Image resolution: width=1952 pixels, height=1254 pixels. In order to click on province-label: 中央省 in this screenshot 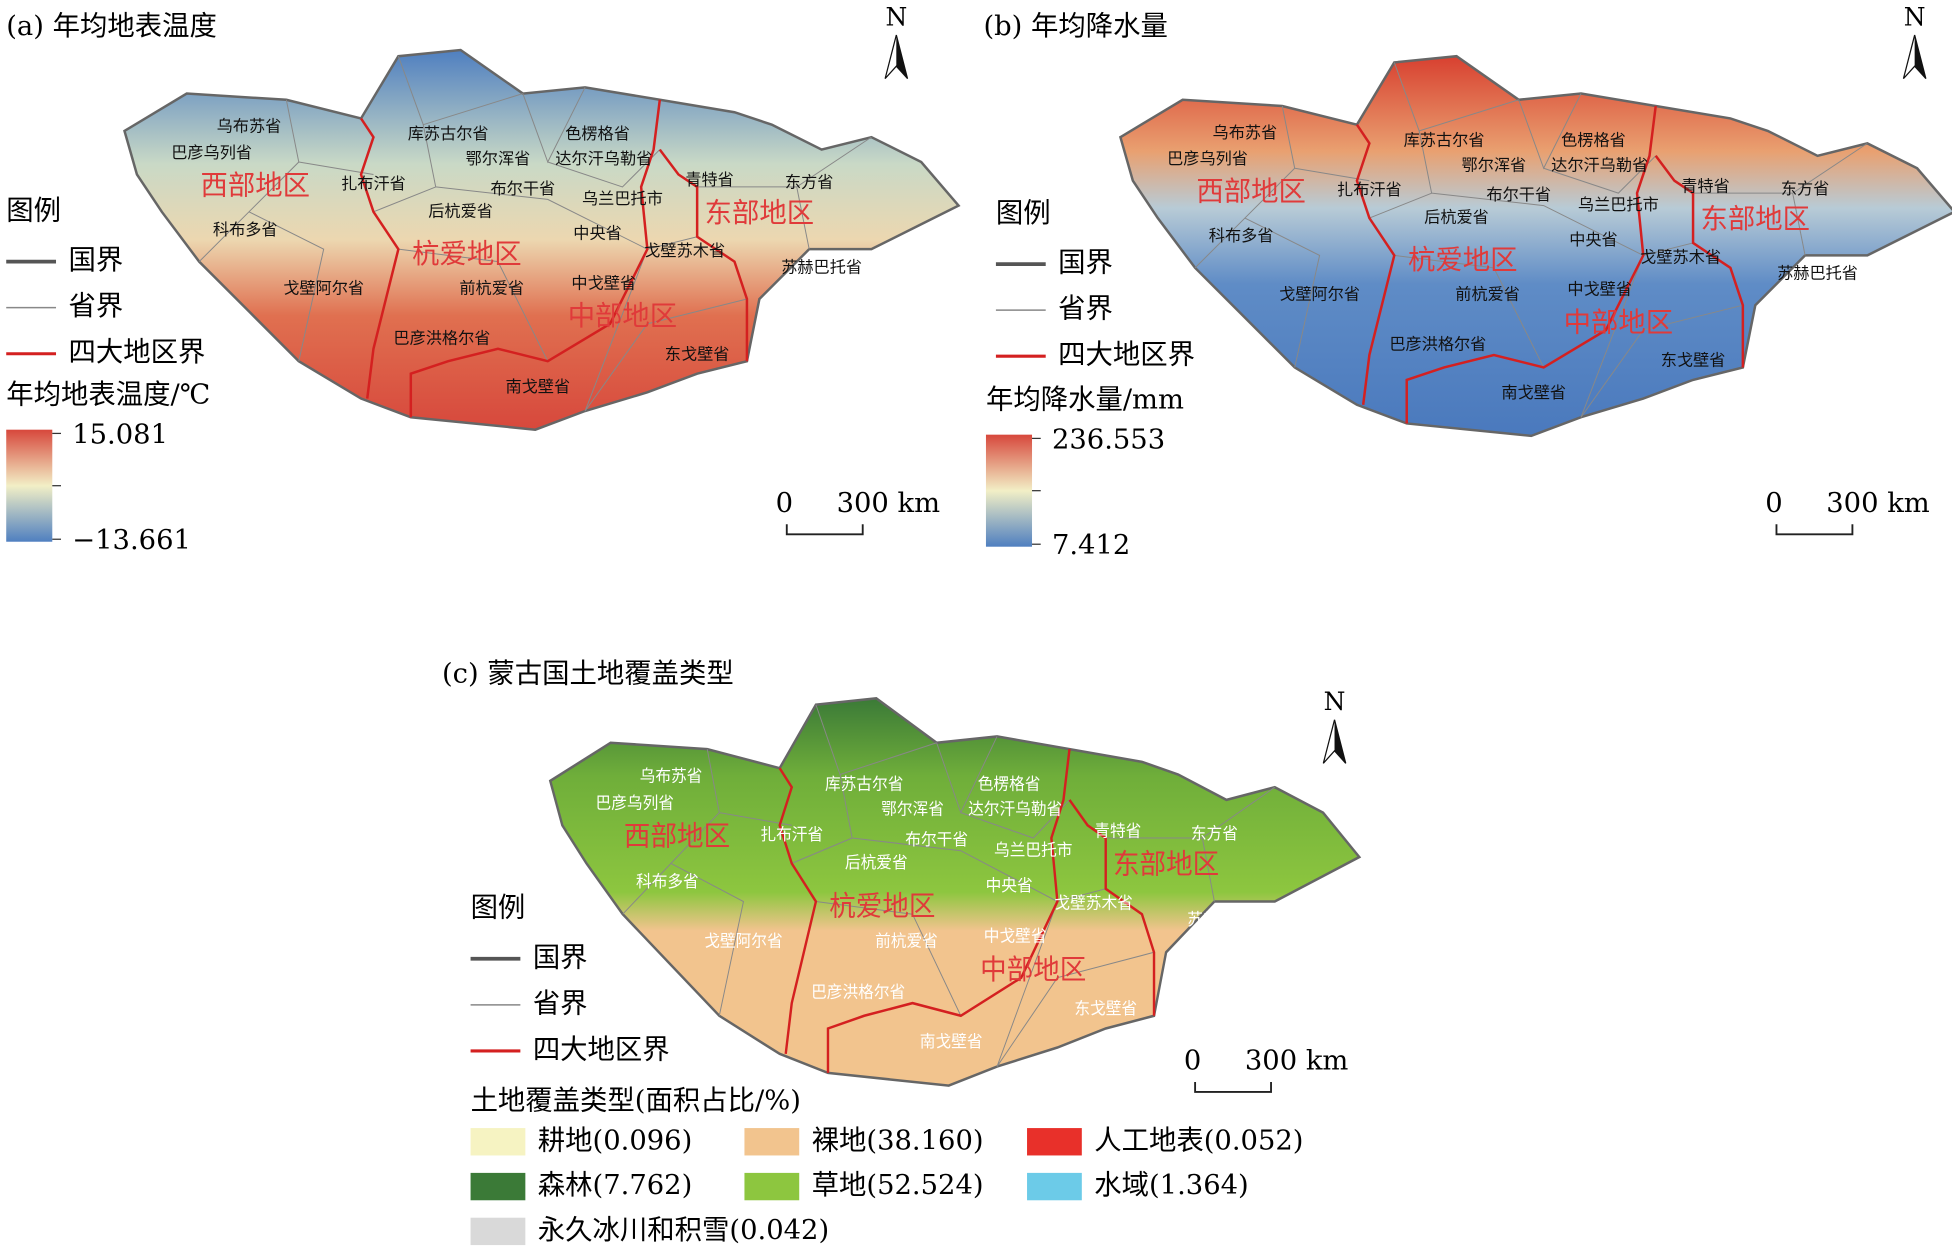, I will do `click(1593, 239)`.